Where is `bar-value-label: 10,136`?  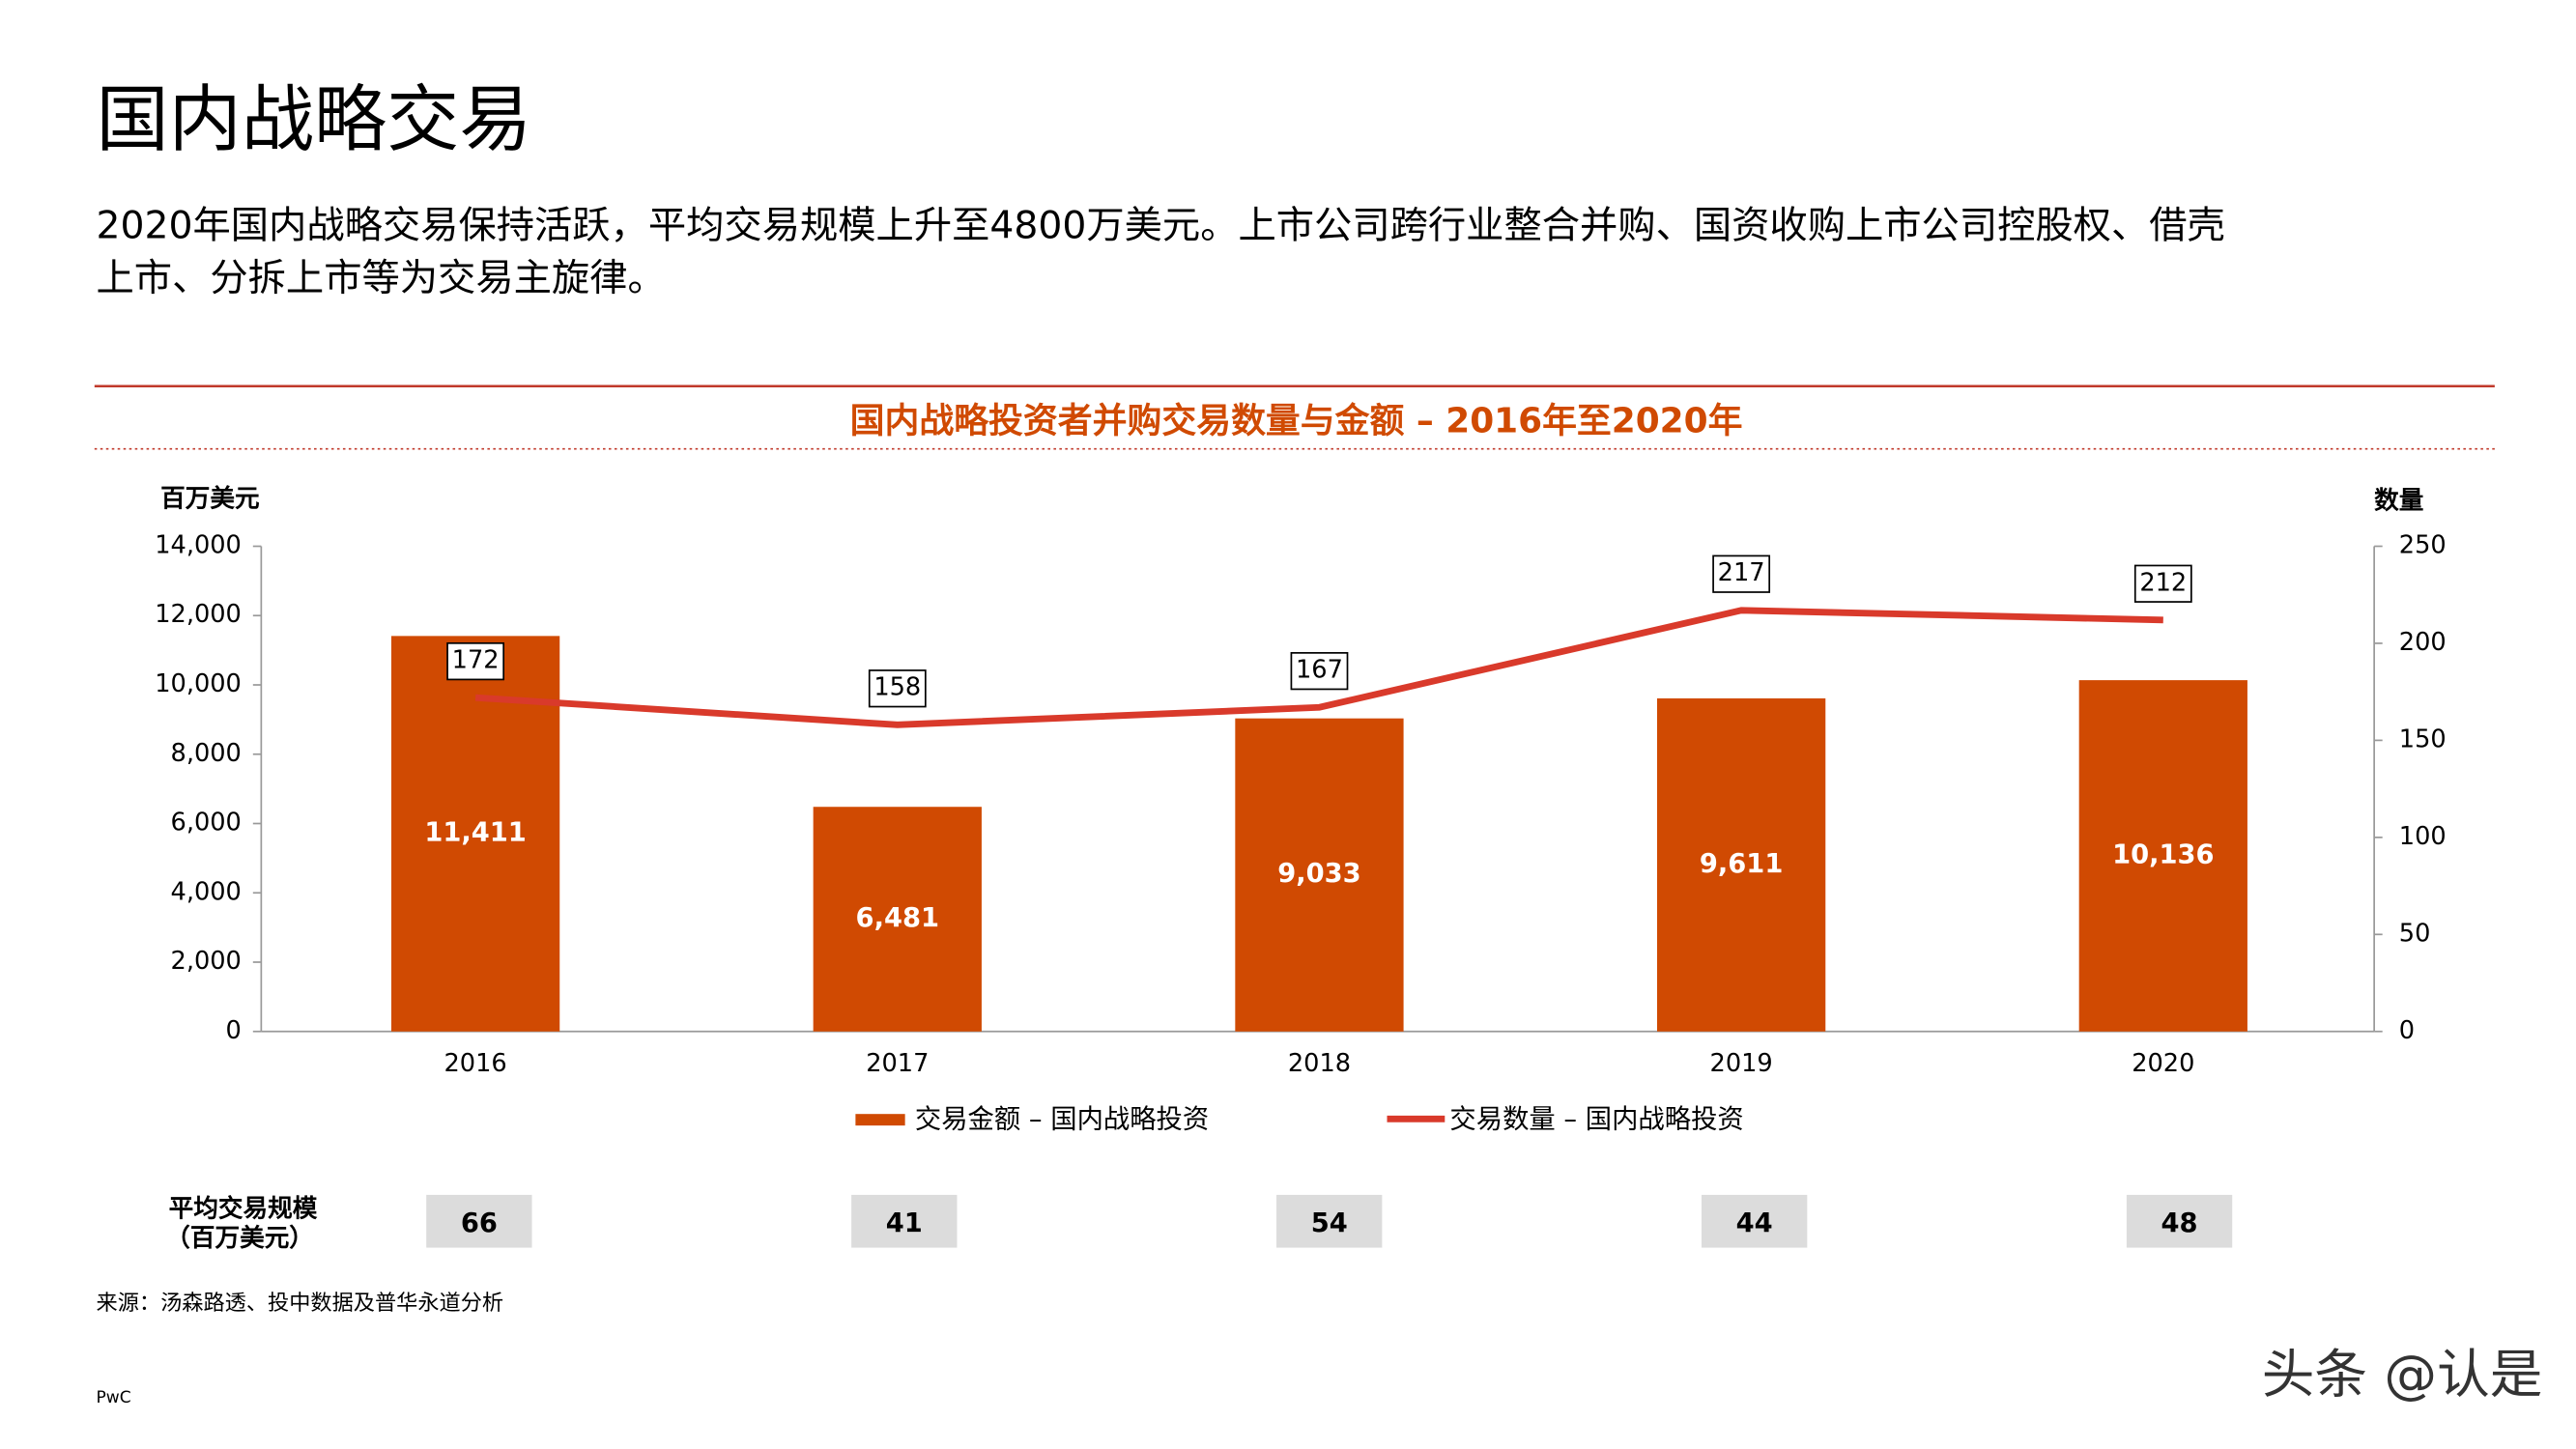
bar-value-label: 10,136 is located at coordinates (2163, 854).